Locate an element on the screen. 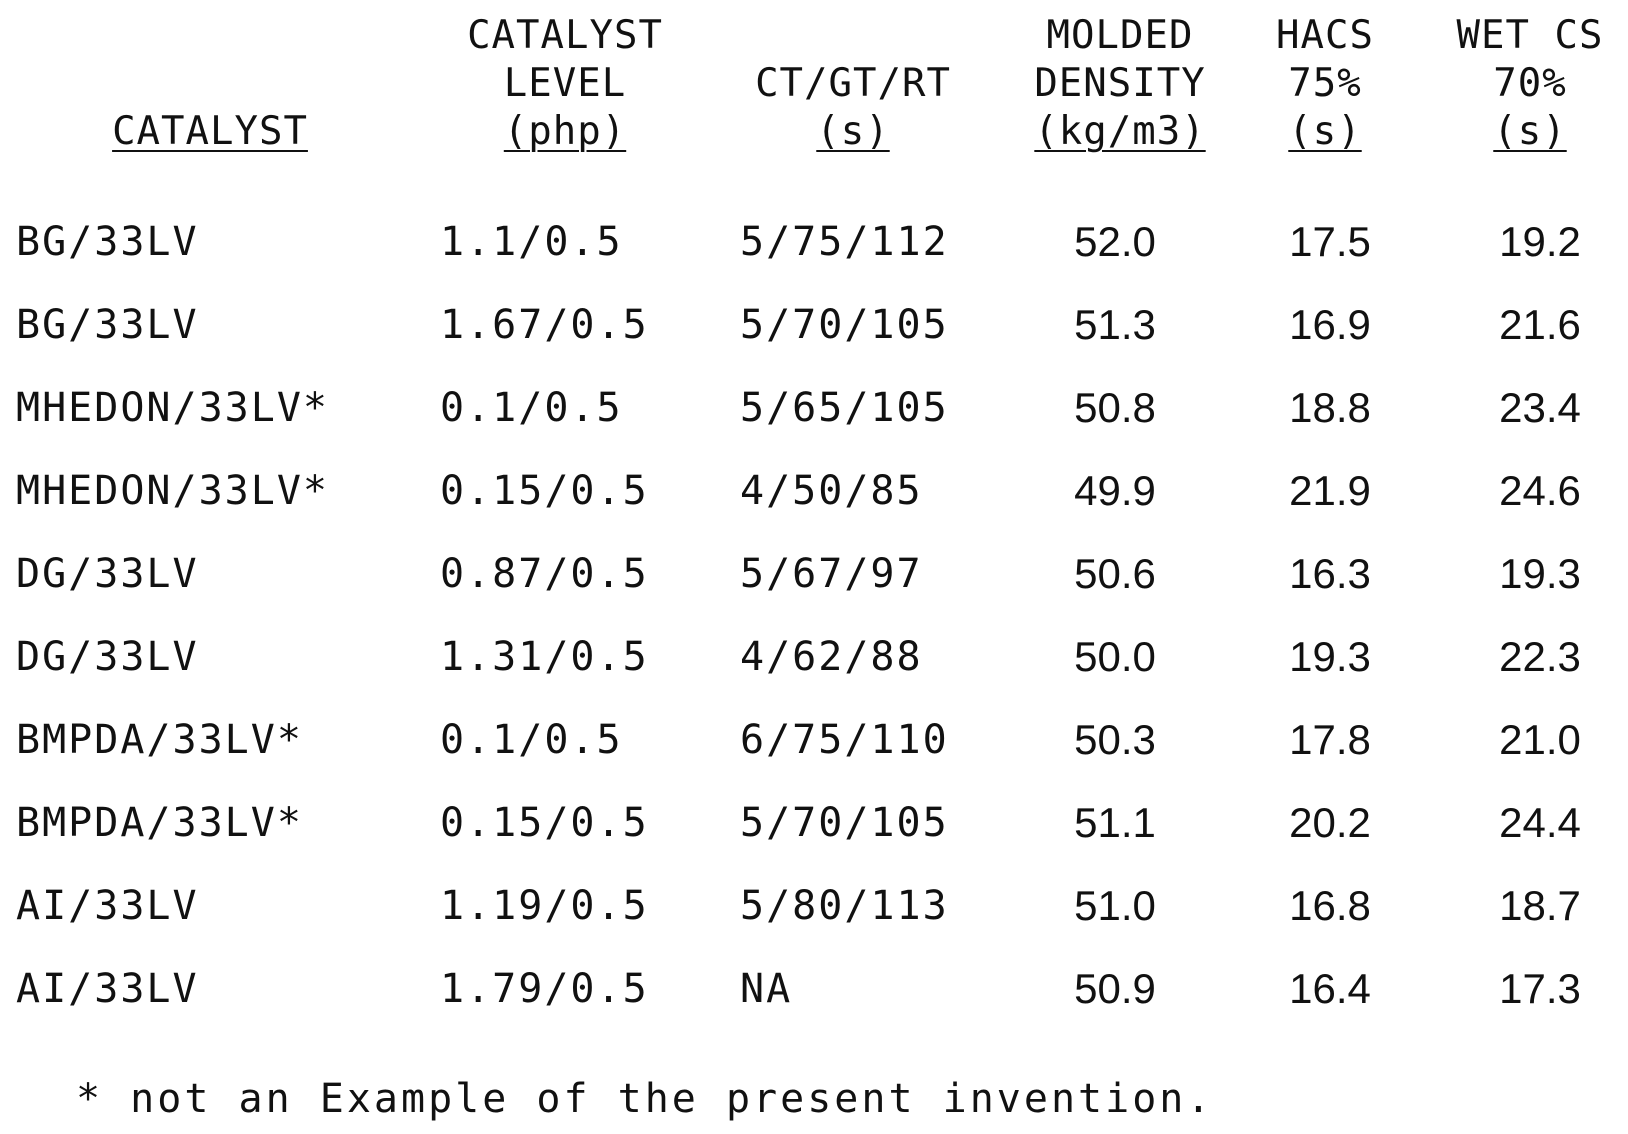 This screenshot has width=1628, height=1134. header-times-unit: (s) is located at coordinates (853, 131).